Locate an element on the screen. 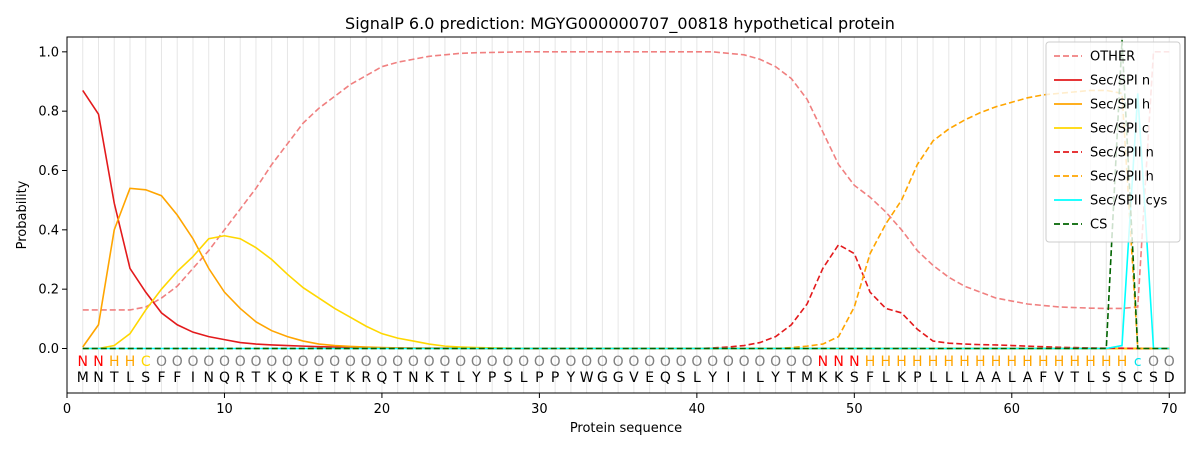 This screenshot has height=450, width=1200. legend-label: Sec/SPII h is located at coordinates (1122, 177).